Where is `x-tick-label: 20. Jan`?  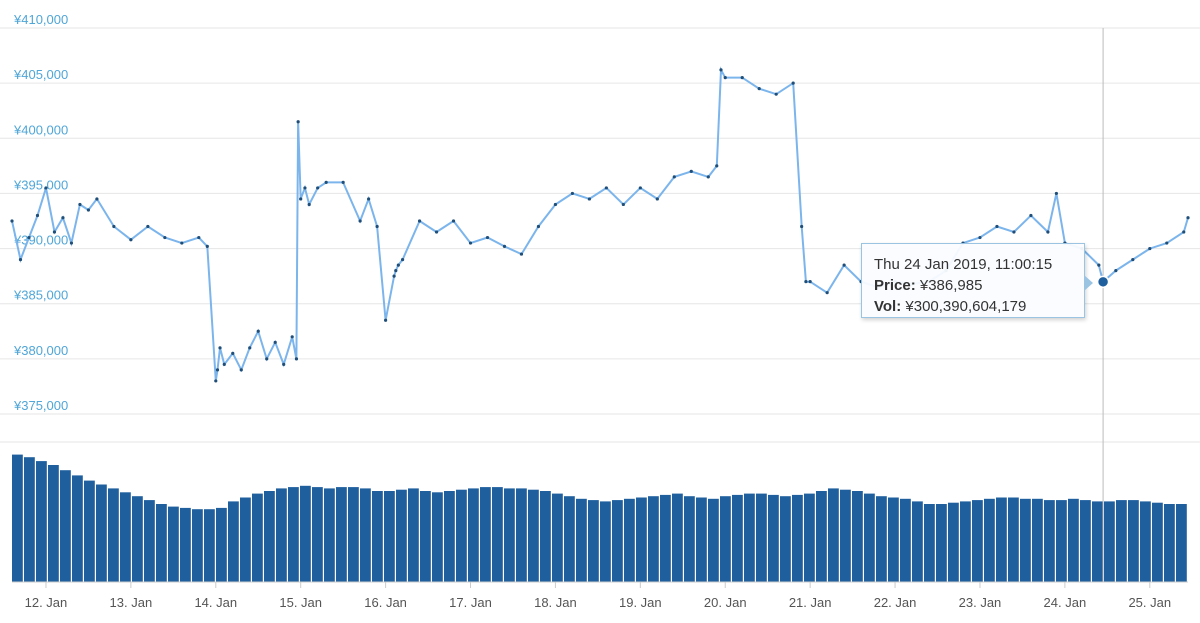
x-tick-label: 20. Jan is located at coordinates (725, 602).